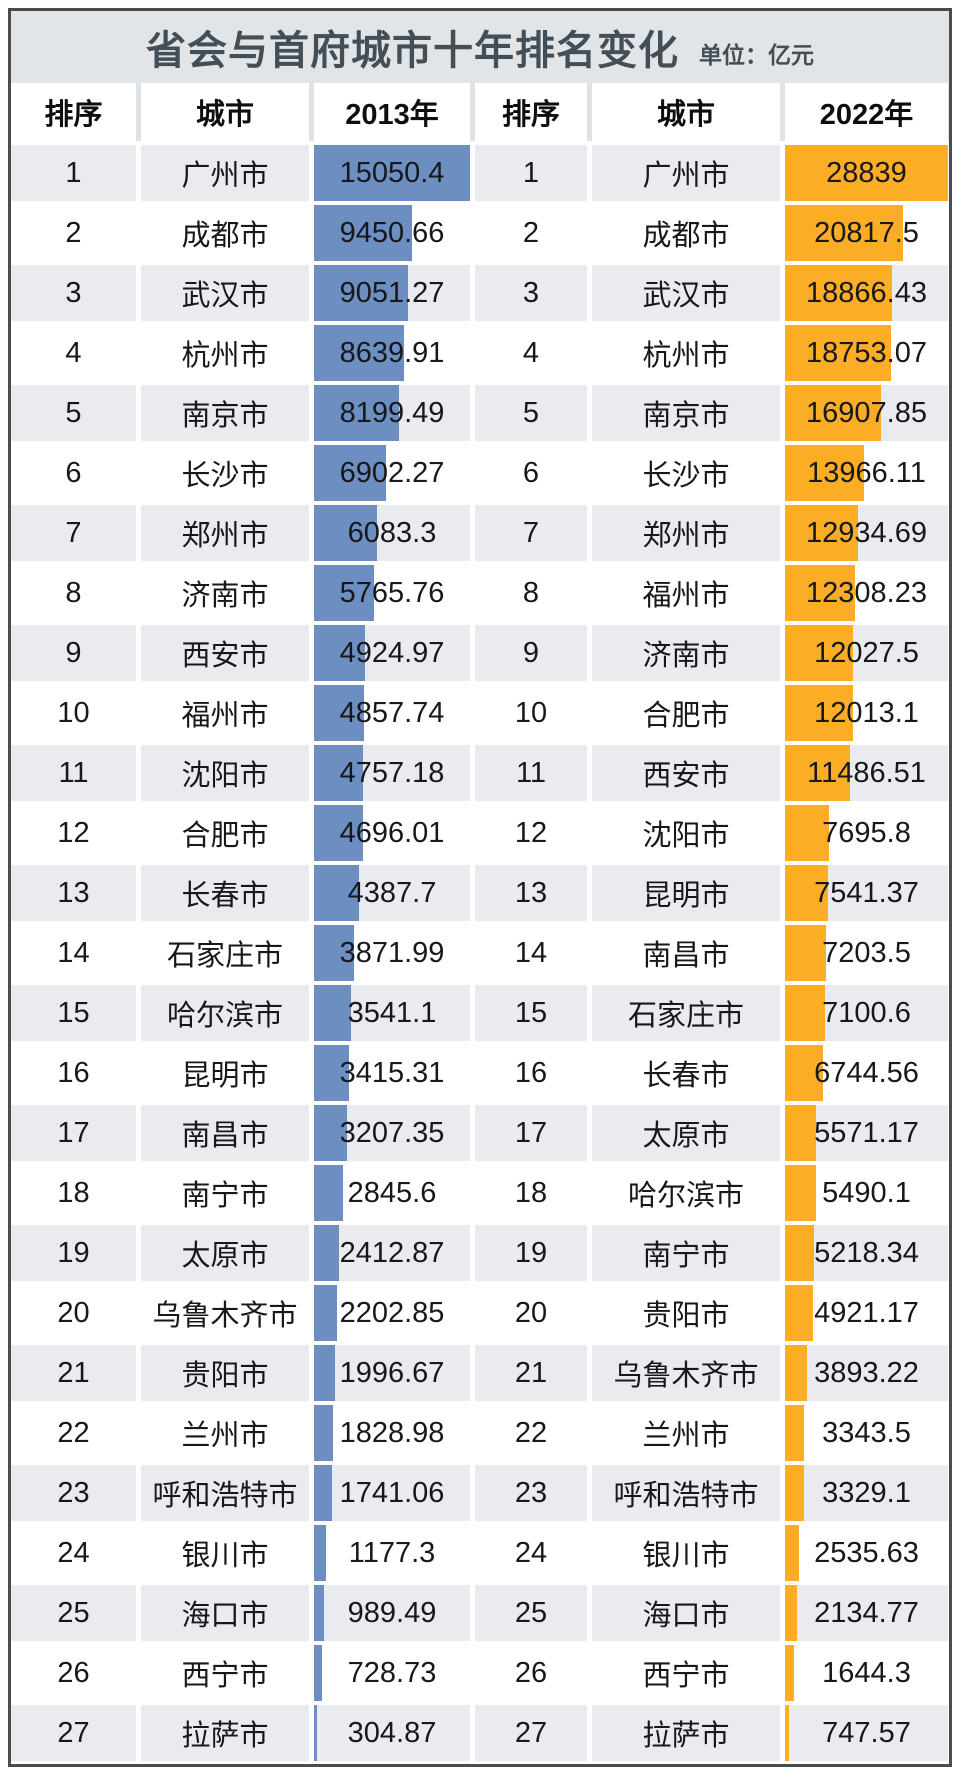  I want to click on value-2022-cell: 3893.22, so click(866, 1373).